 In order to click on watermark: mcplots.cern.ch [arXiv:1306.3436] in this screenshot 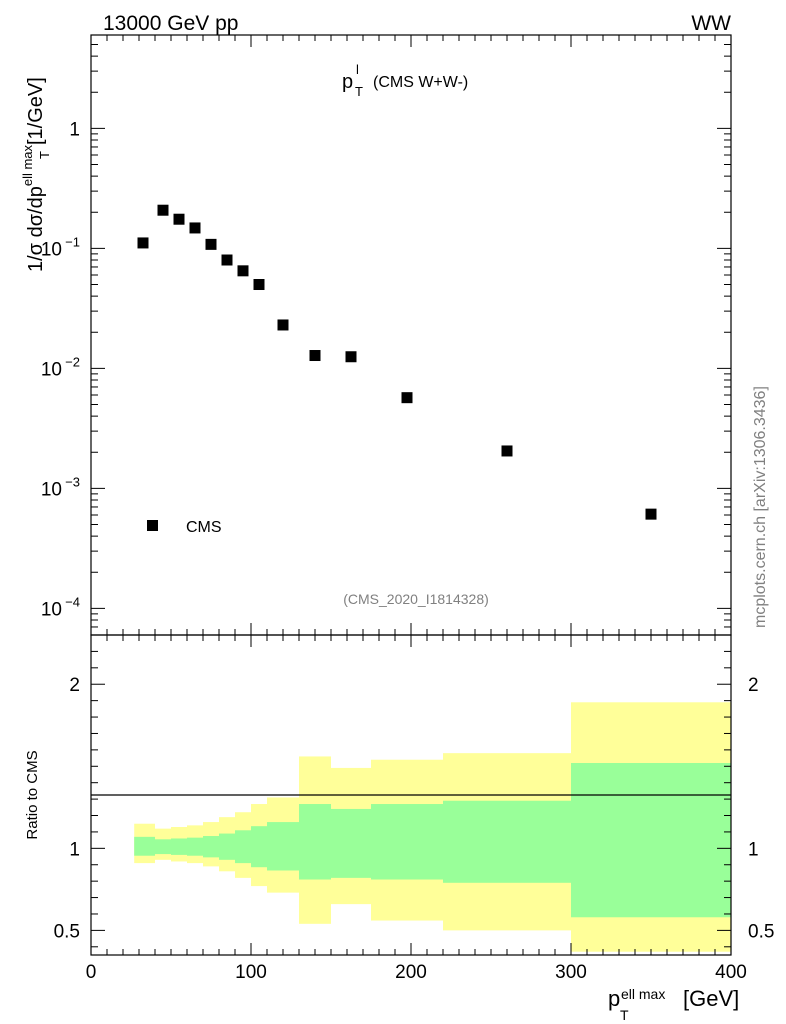, I will do `click(760, 507)`.